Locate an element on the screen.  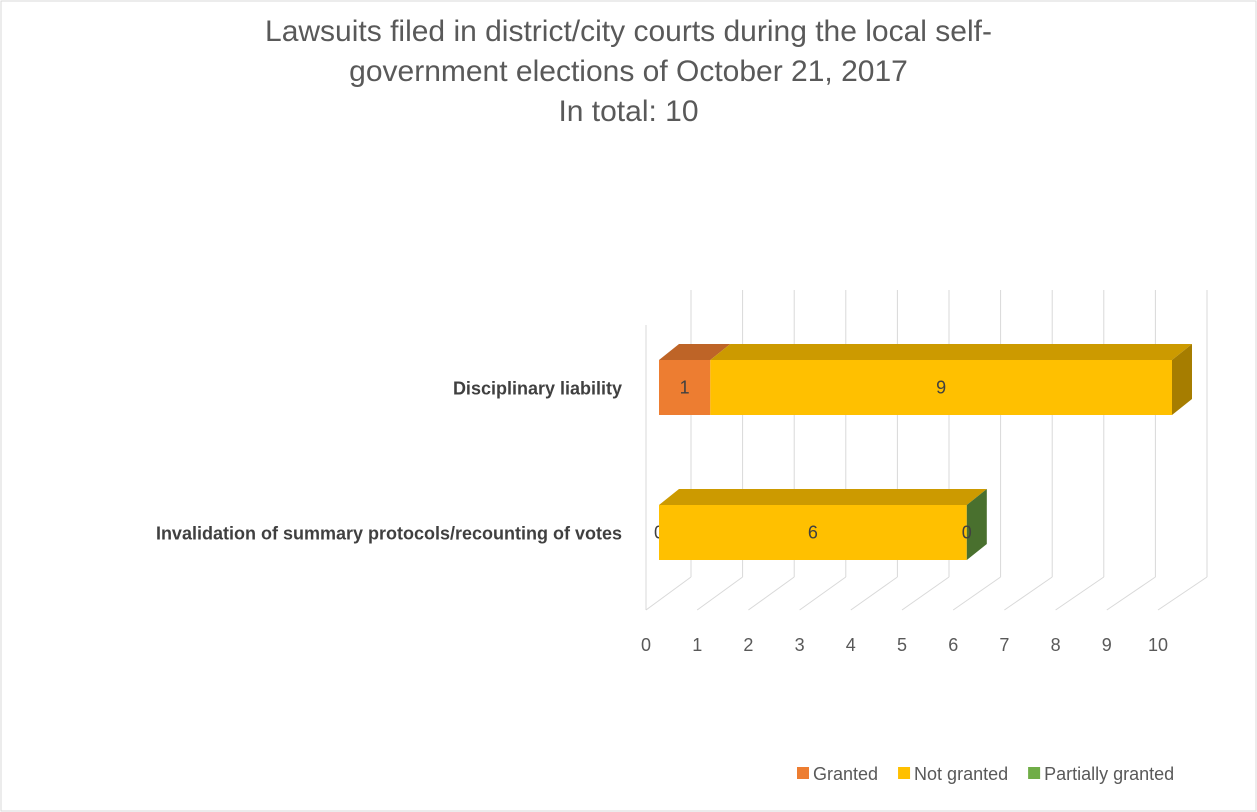
x-tick-label: 3 is located at coordinates (800, 645).